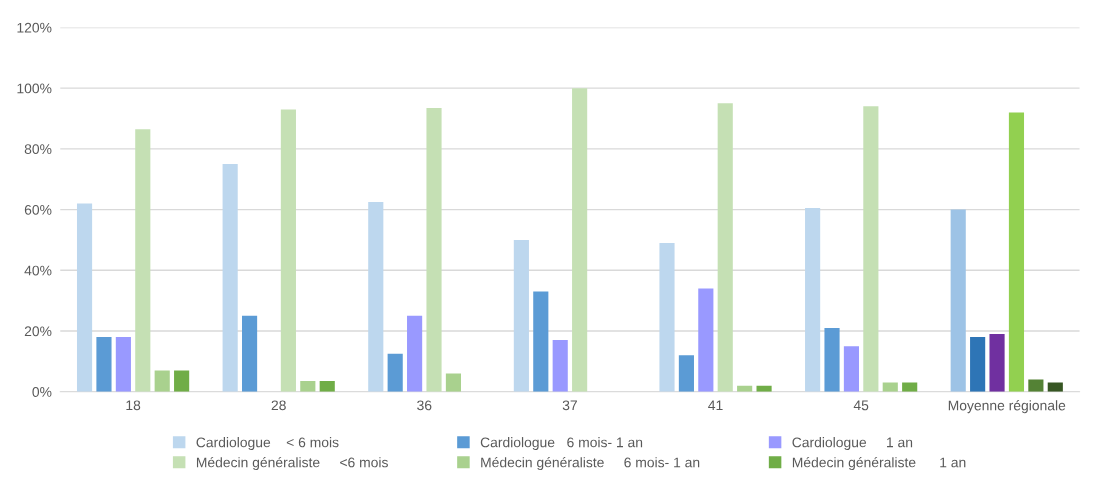 This screenshot has height=499, width=1096. Describe the element at coordinates (590, 463) in the screenshot. I see `legend-label: Médecin généraliste 6 mois- 1 an` at that location.